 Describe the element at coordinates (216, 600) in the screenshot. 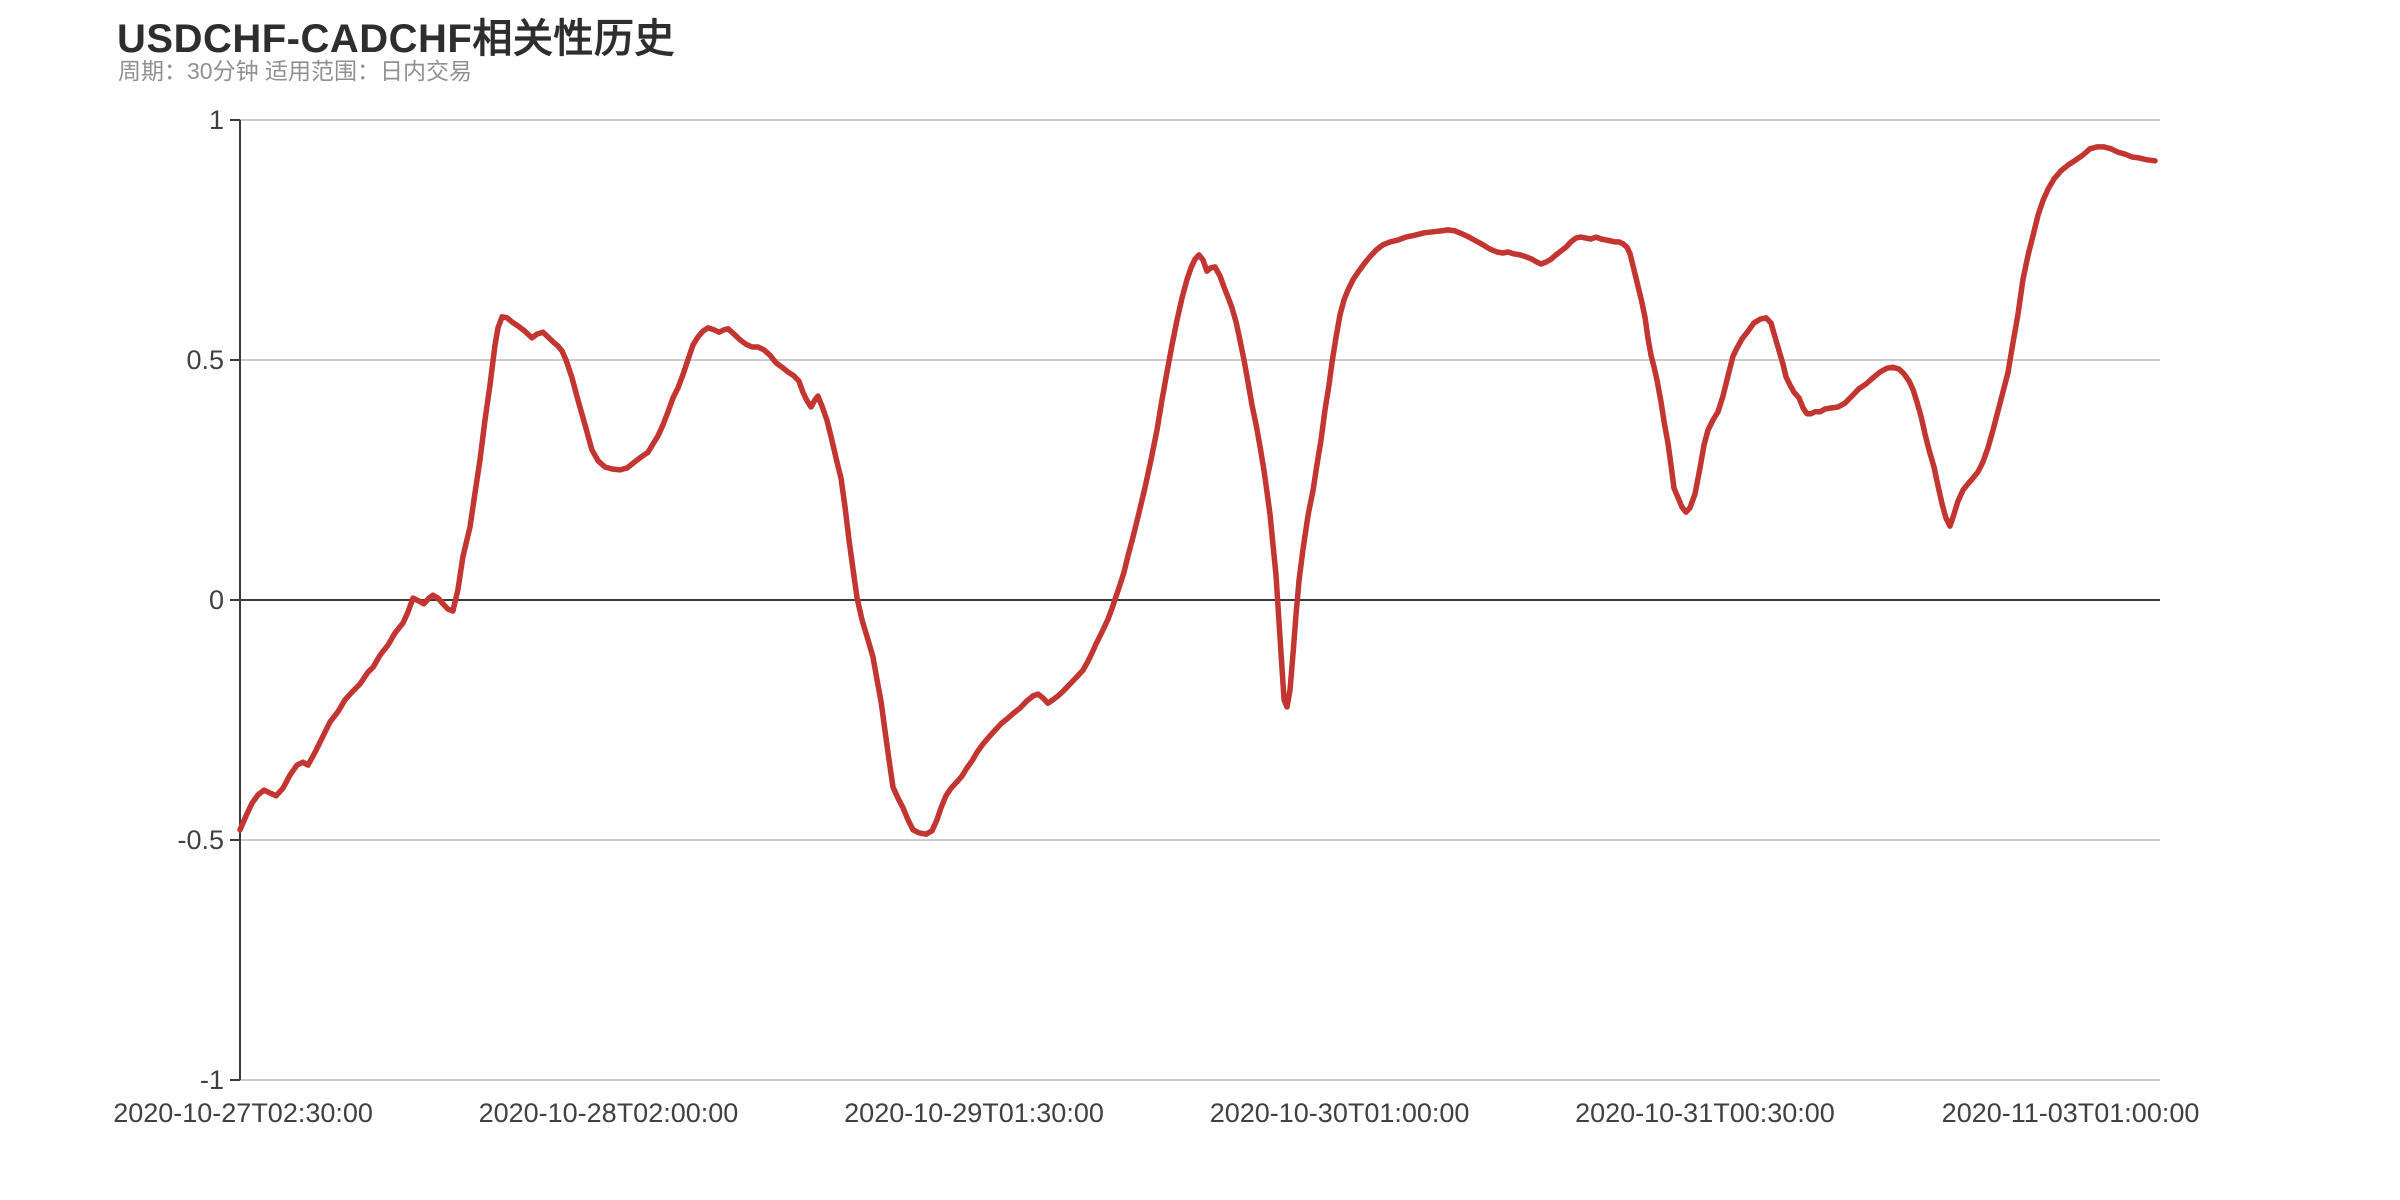

I see `y-tick-label: 0` at that location.